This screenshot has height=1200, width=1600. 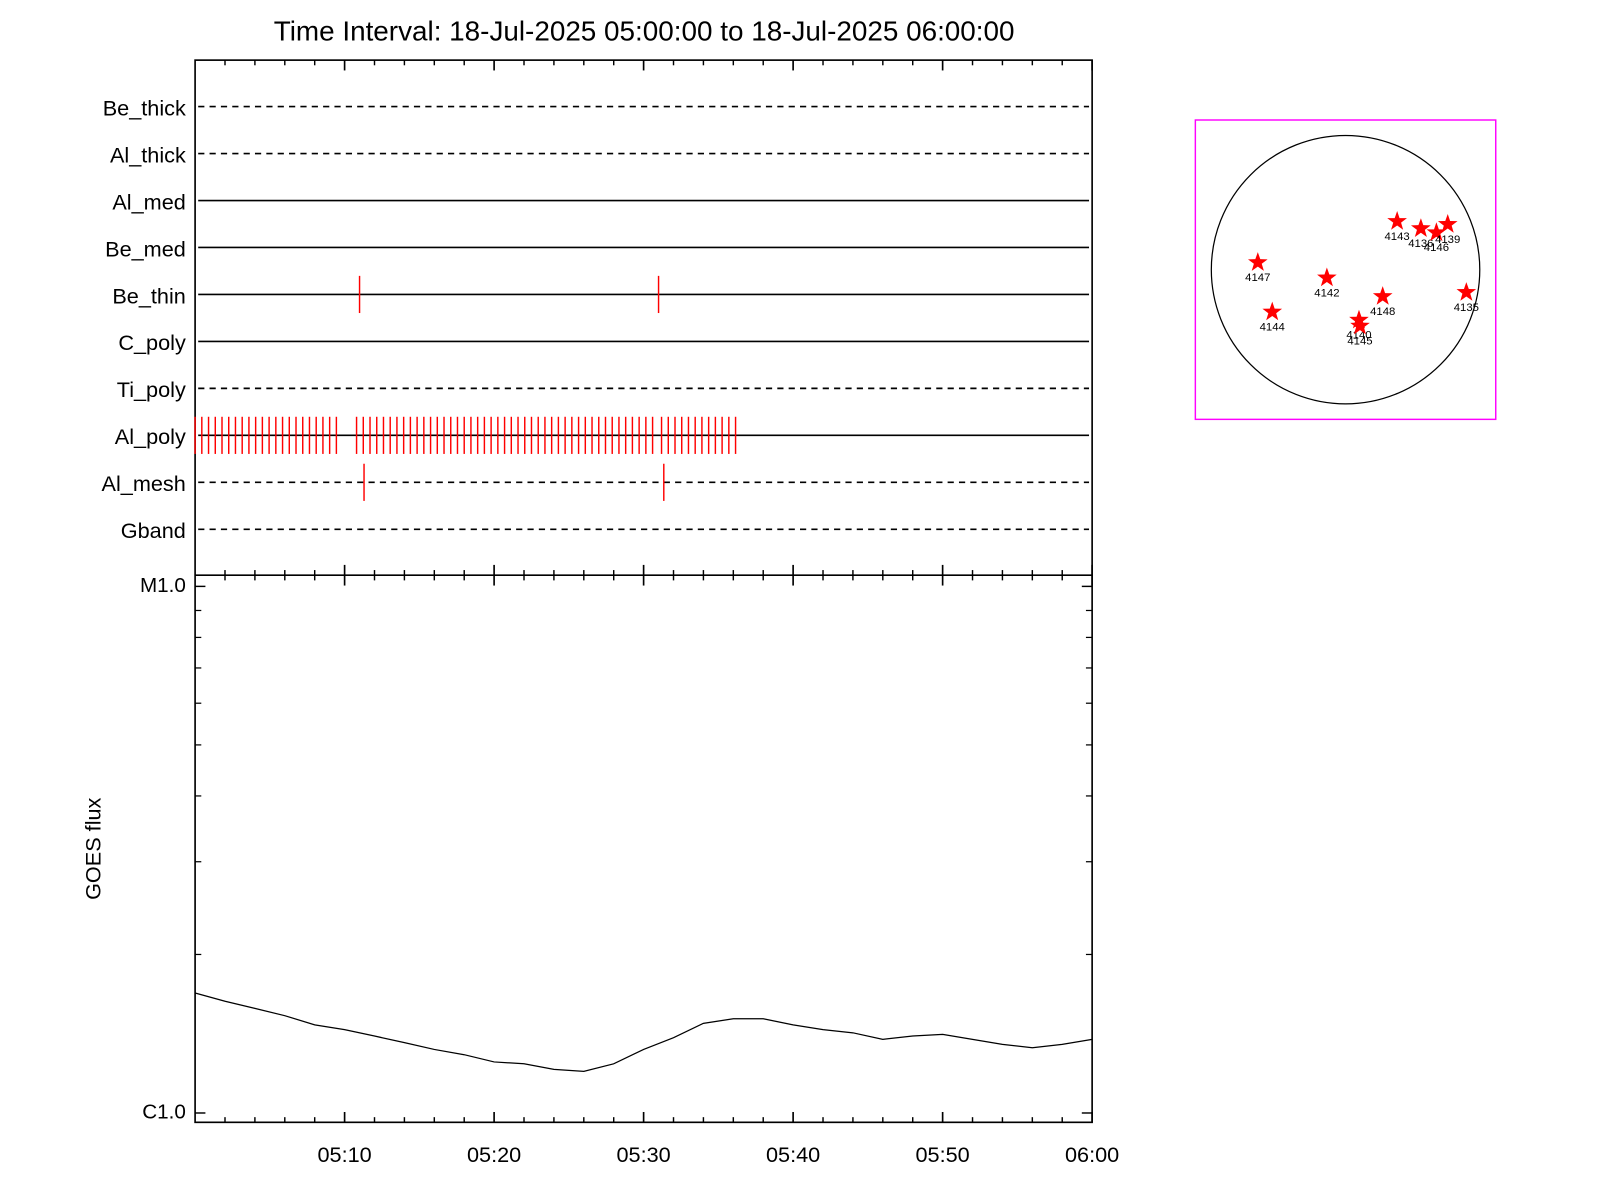 What do you see at coordinates (163, 585) in the screenshot?
I see `y-tick-label: M1.0` at bounding box center [163, 585].